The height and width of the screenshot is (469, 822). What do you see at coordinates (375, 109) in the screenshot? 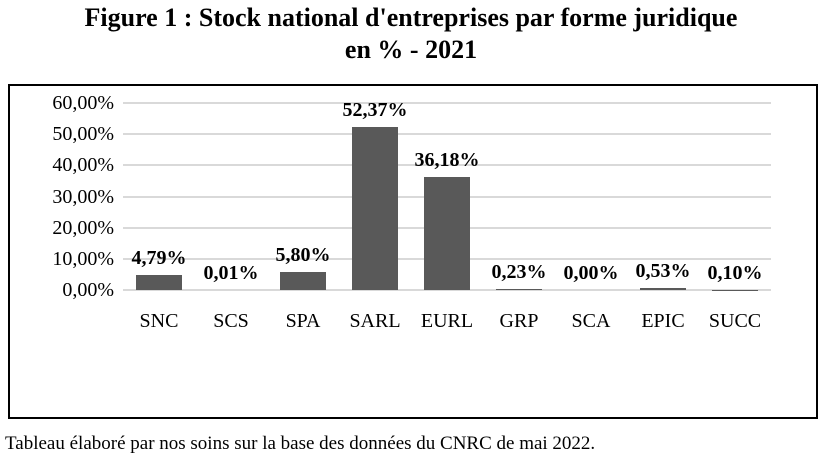
I see `bar-value-label-SARL: 52,37%` at bounding box center [375, 109].